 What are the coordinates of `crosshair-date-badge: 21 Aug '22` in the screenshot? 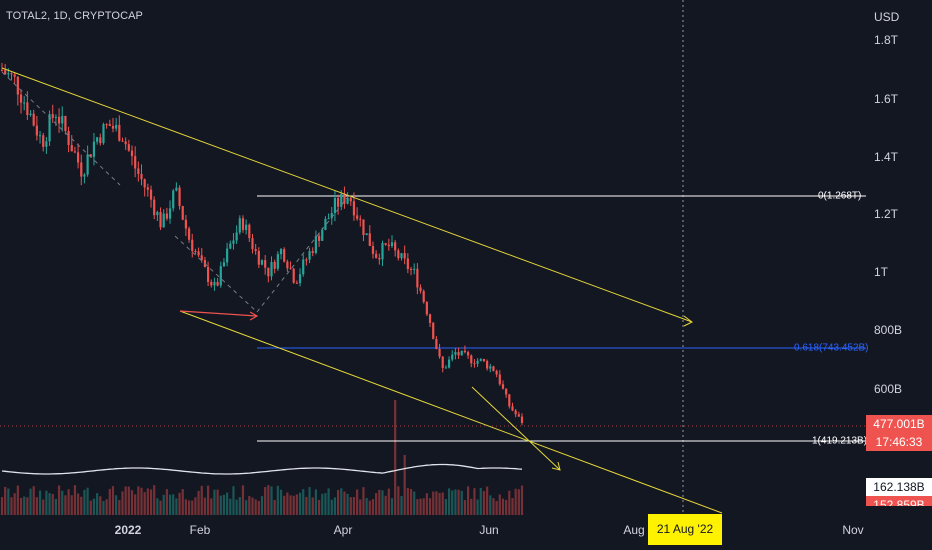 It's located at (685, 529).